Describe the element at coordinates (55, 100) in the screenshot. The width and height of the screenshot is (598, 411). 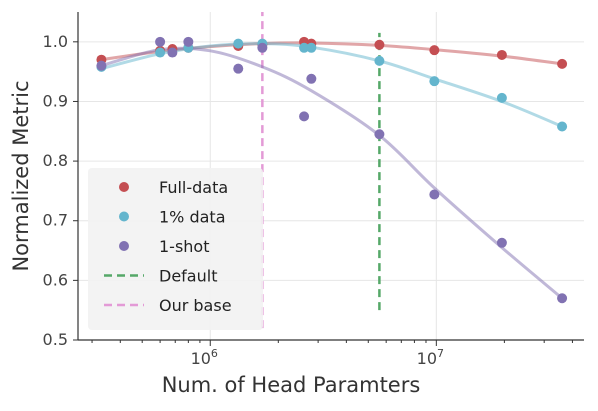
I see `y-tick-label: 0.9` at that location.